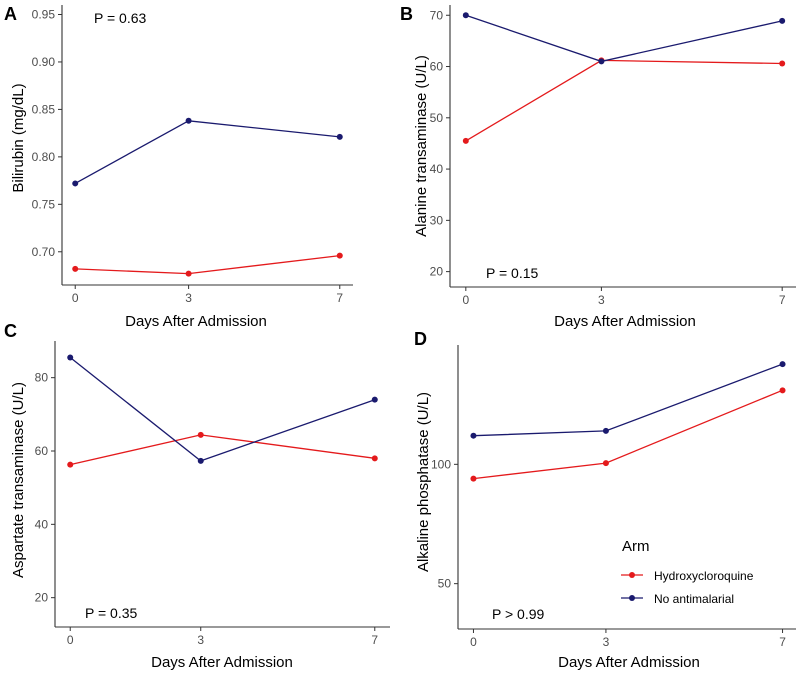 The width and height of the screenshot is (796, 682). I want to click on panel-d-line-no-antimalarial, so click(628, 400).